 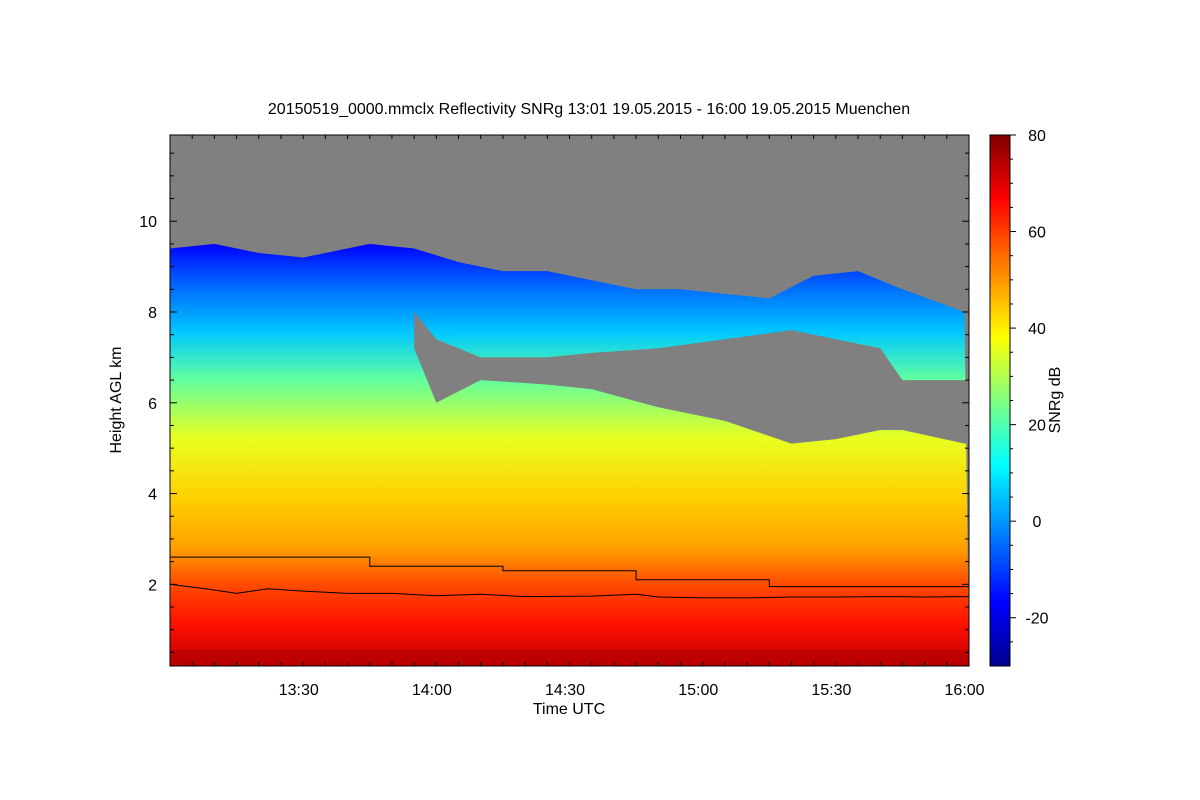 I want to click on x-tick-label: 15:30, so click(x=831, y=690).